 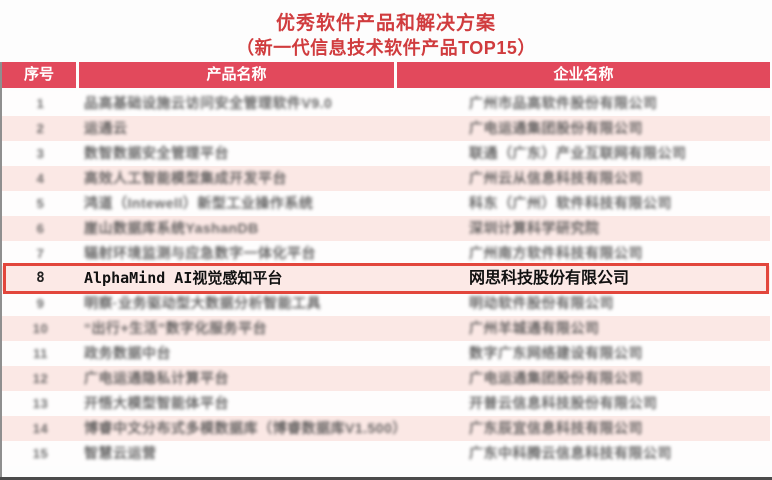 I want to click on row-number: 12, so click(x=40, y=378).